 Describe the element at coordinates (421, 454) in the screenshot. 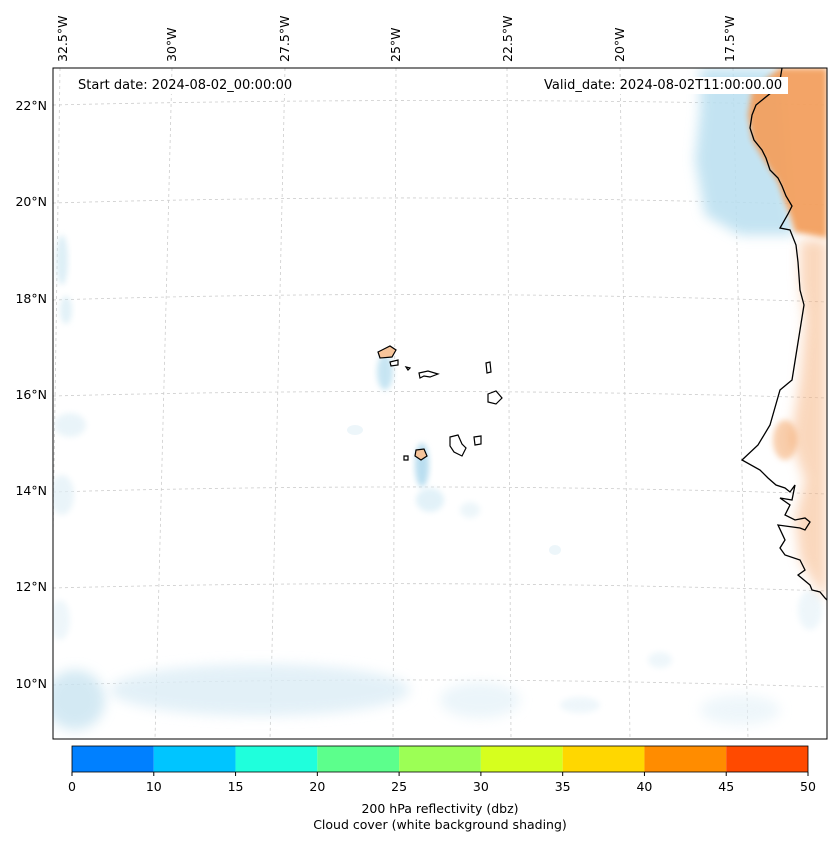

I see `island-fogo` at that location.